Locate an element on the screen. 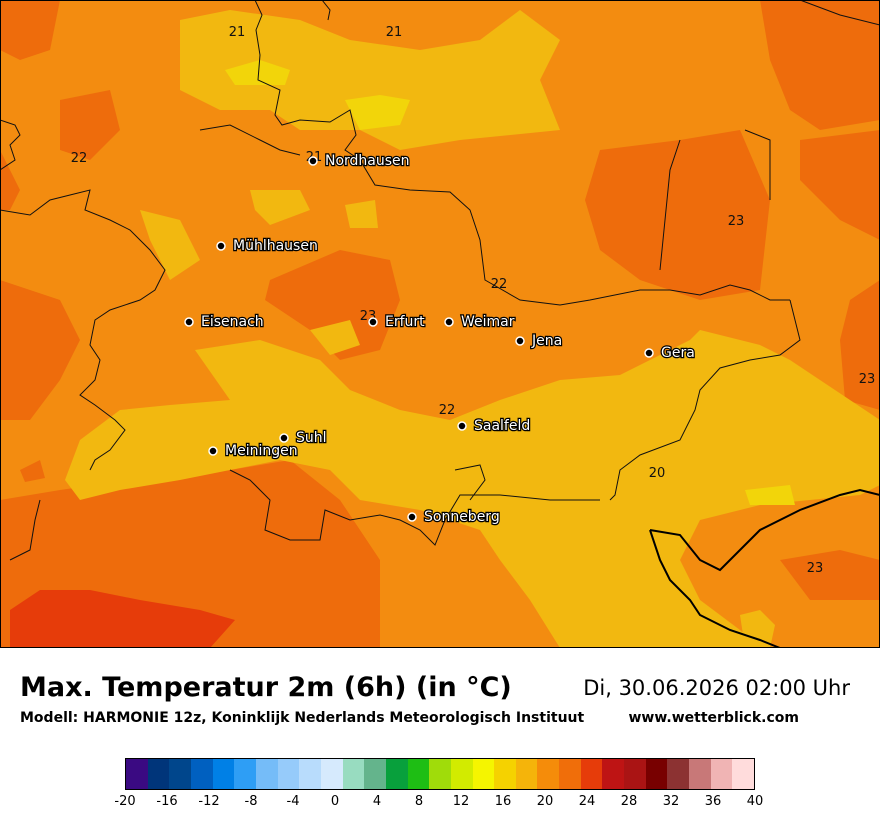  border-southwest is located at coordinates (25, 530).